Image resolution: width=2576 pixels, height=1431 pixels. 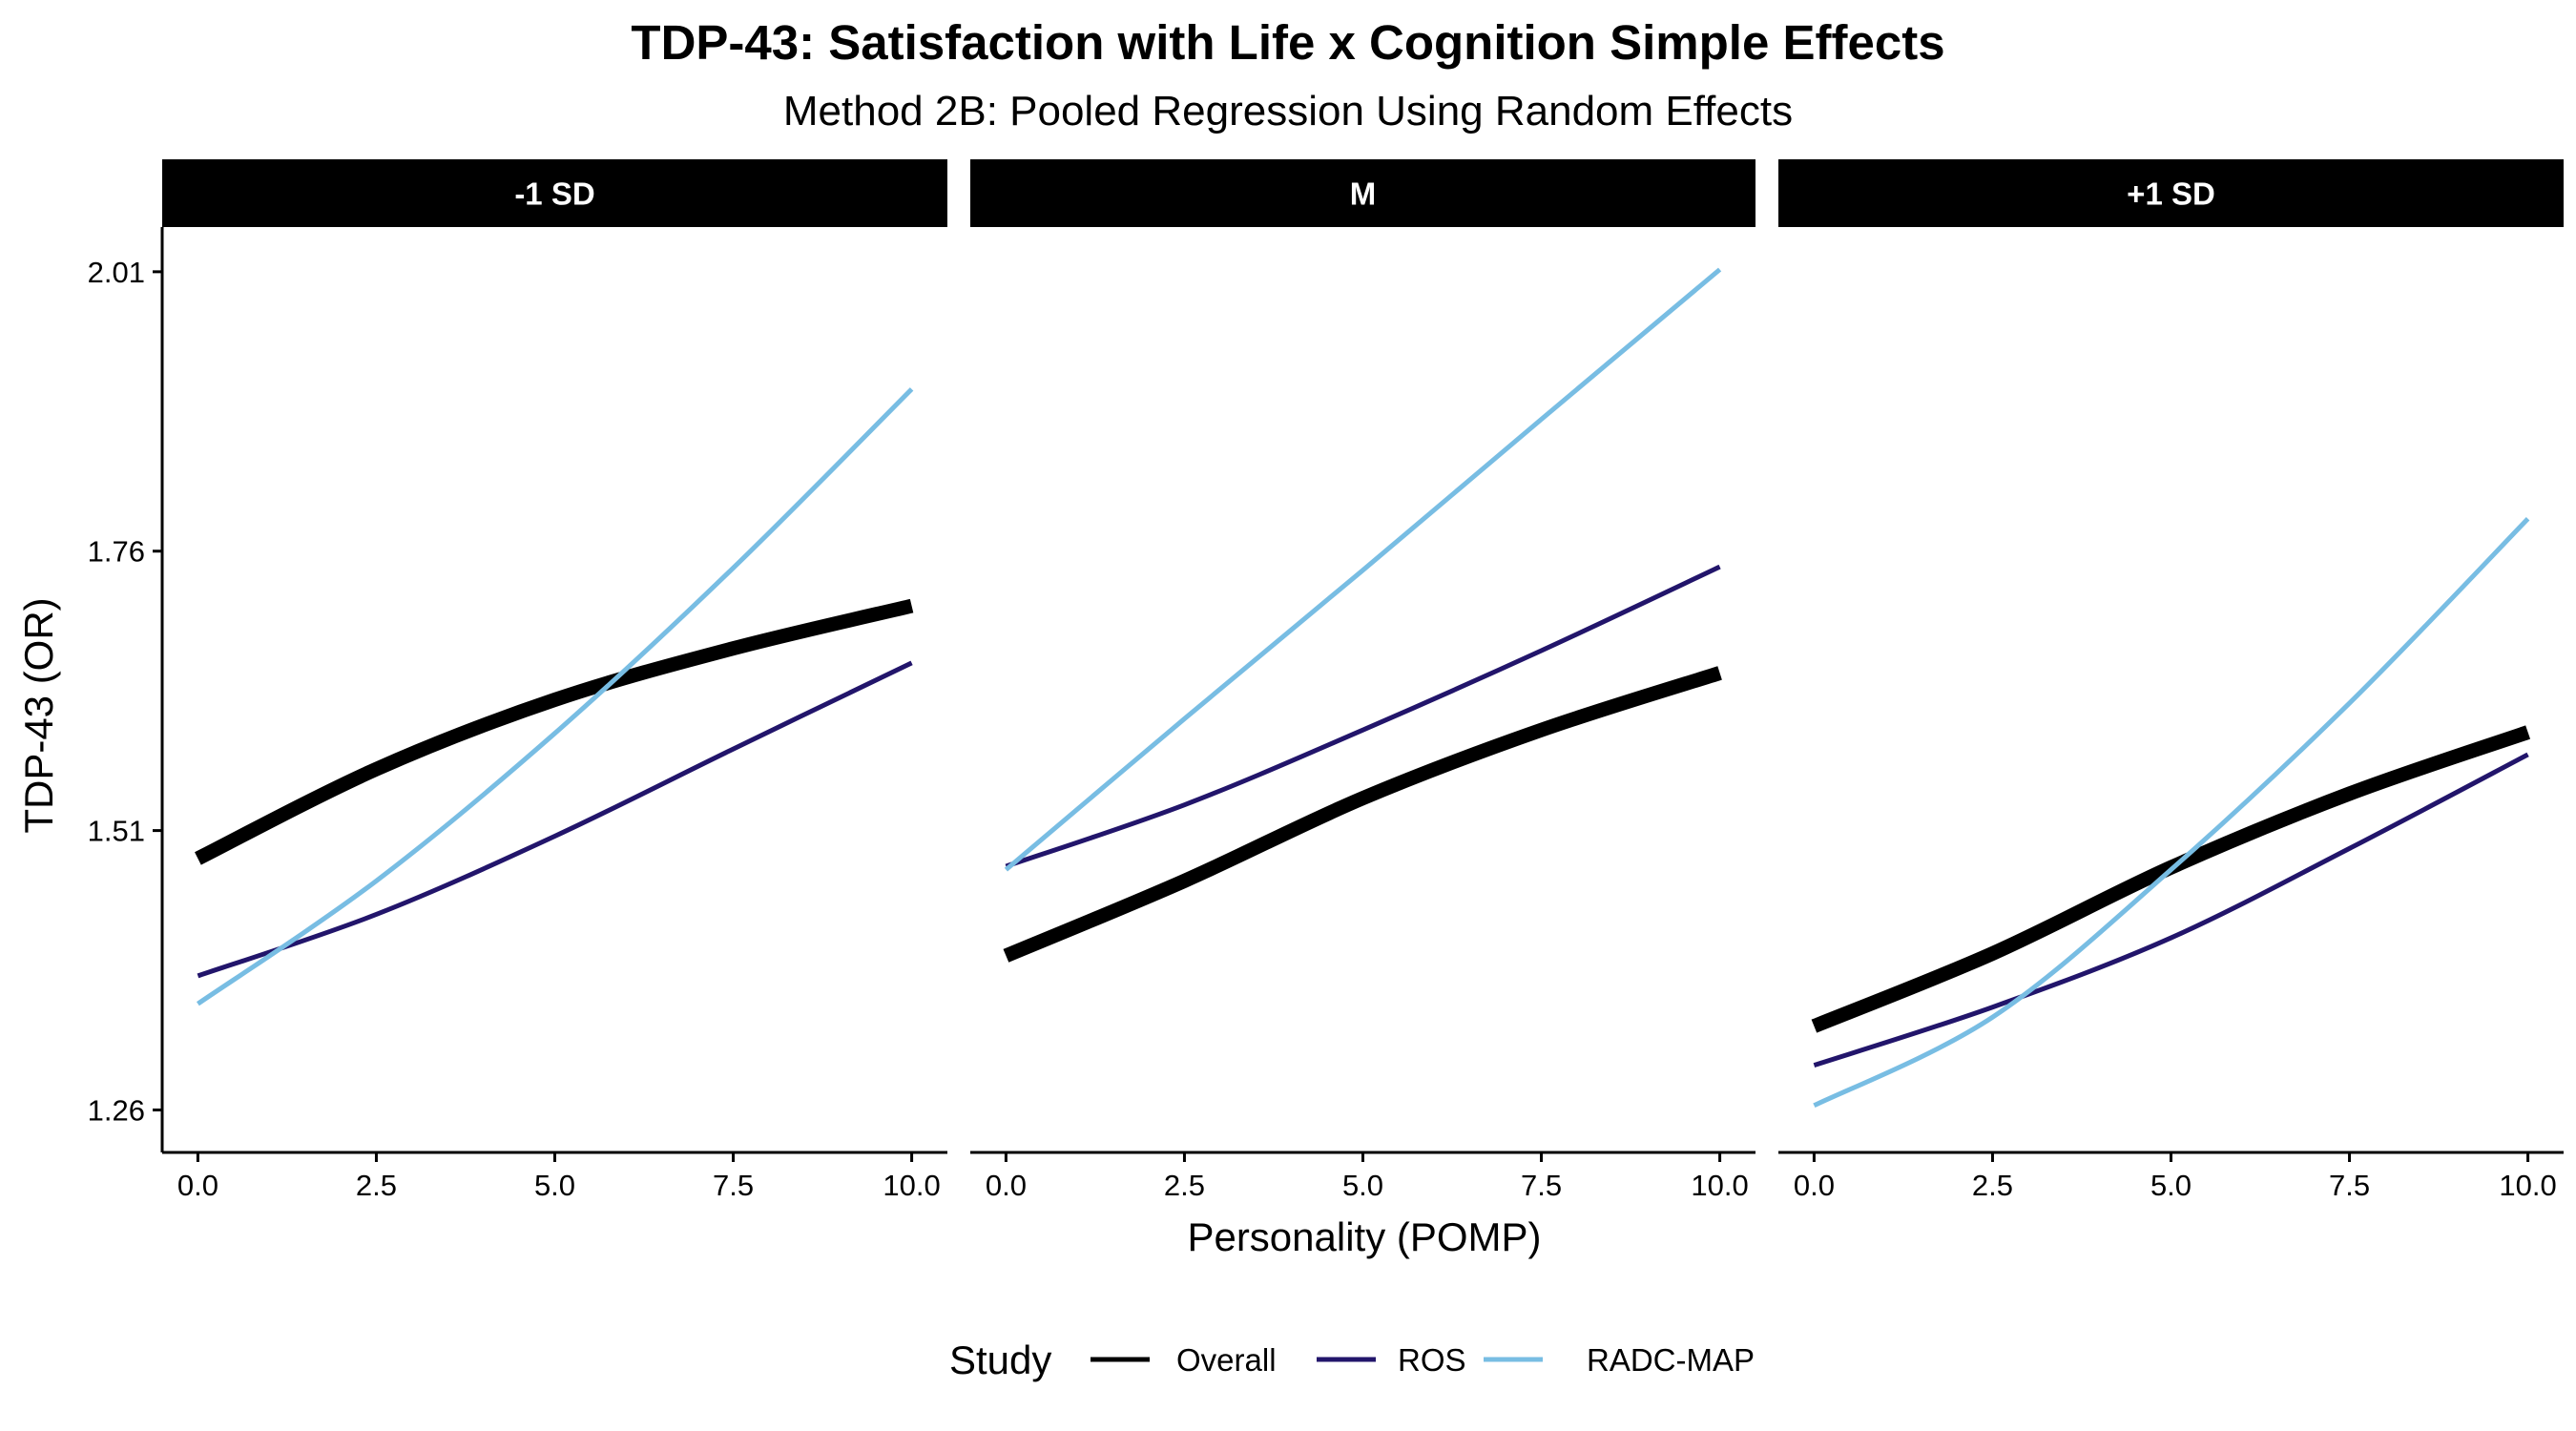 What do you see at coordinates (1000, 1360) in the screenshot?
I see `legend-title: Study` at bounding box center [1000, 1360].